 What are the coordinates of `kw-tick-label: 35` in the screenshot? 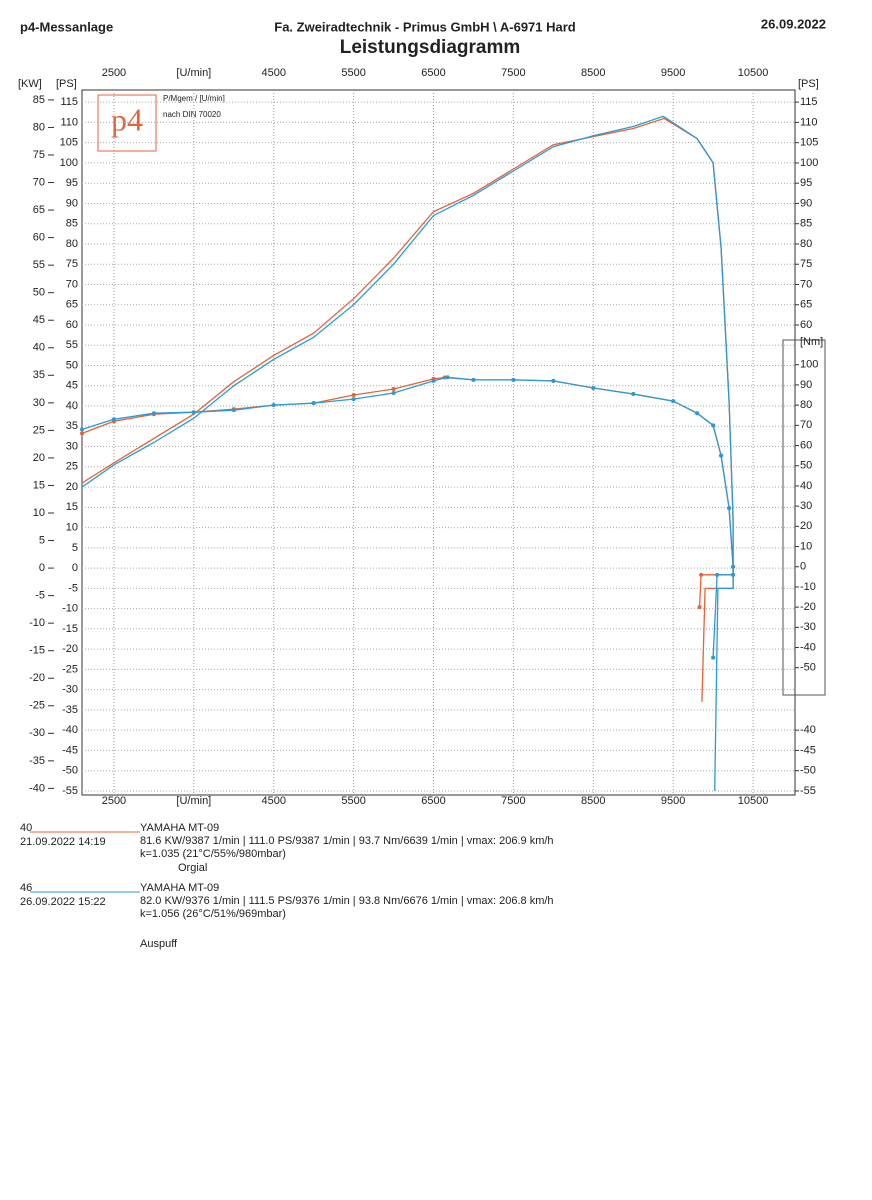 It's located at (39, 375).